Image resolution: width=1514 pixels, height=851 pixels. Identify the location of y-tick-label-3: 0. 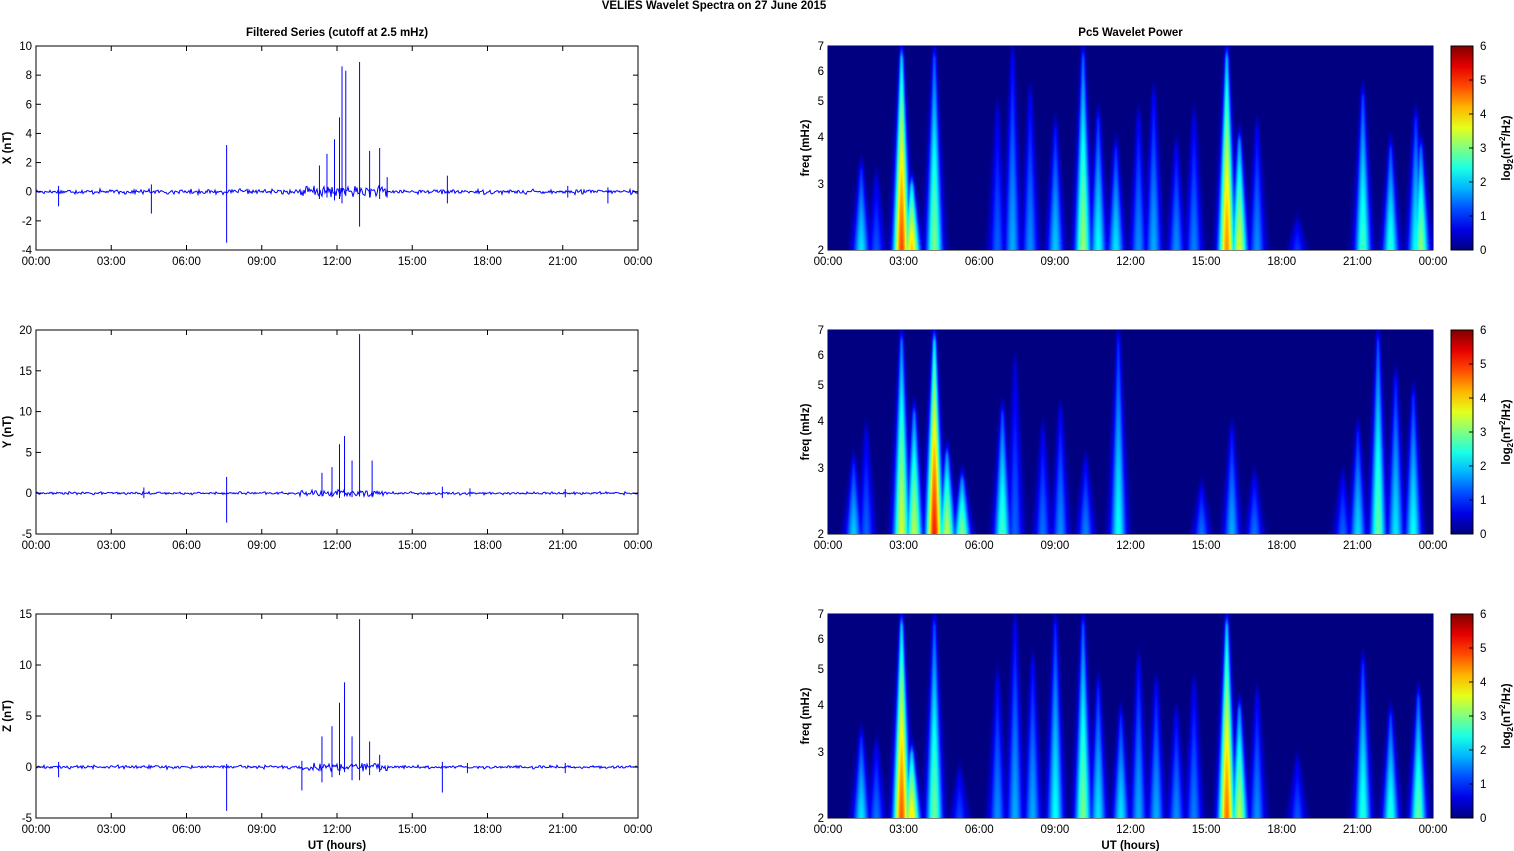
(29, 193).